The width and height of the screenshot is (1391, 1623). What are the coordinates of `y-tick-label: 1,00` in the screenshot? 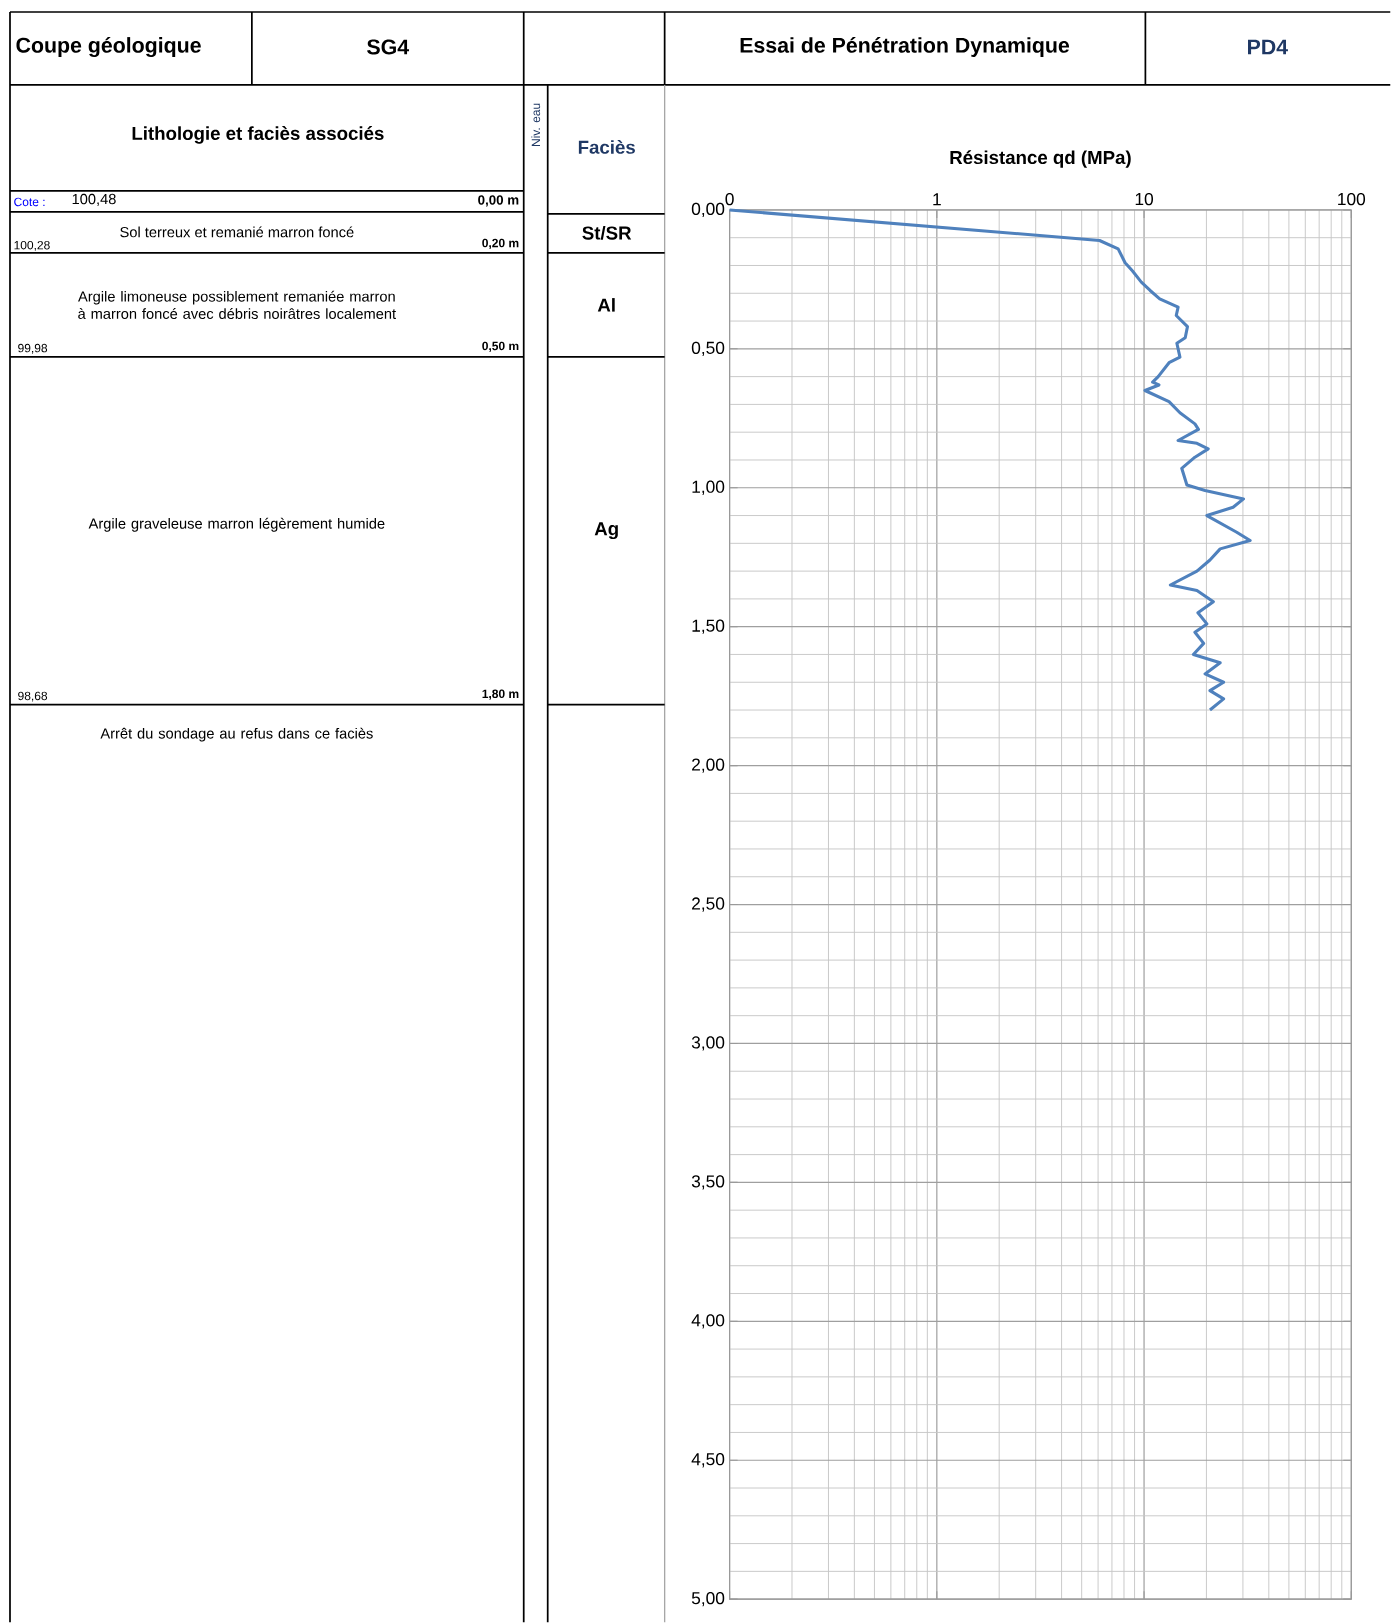 It's located at (708, 487).